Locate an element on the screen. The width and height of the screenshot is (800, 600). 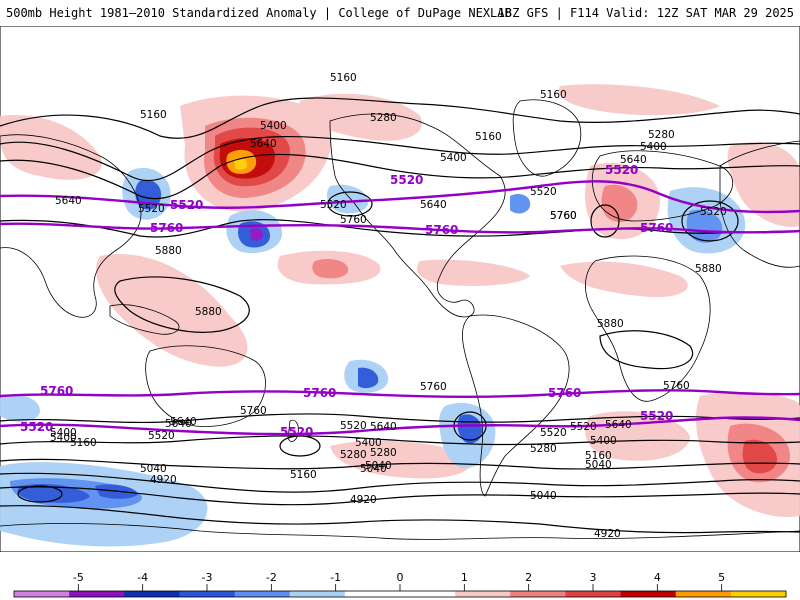
colorbar-tick-label: -2 is located at coordinates (271, 577).